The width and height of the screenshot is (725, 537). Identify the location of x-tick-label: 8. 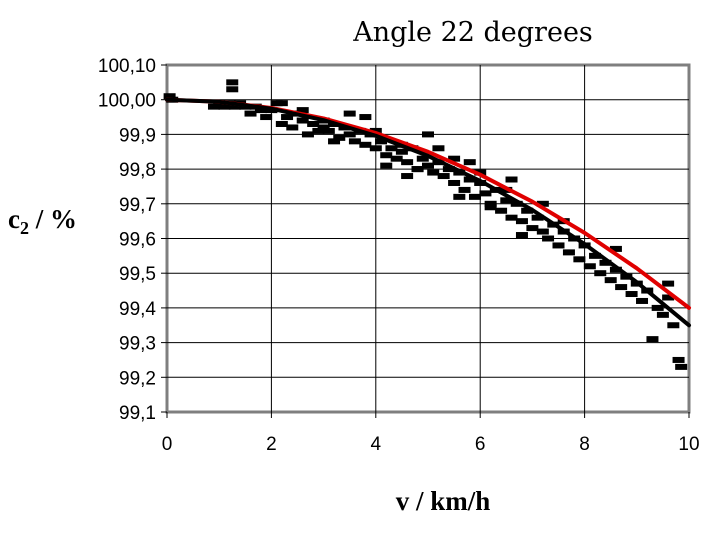
(584, 444).